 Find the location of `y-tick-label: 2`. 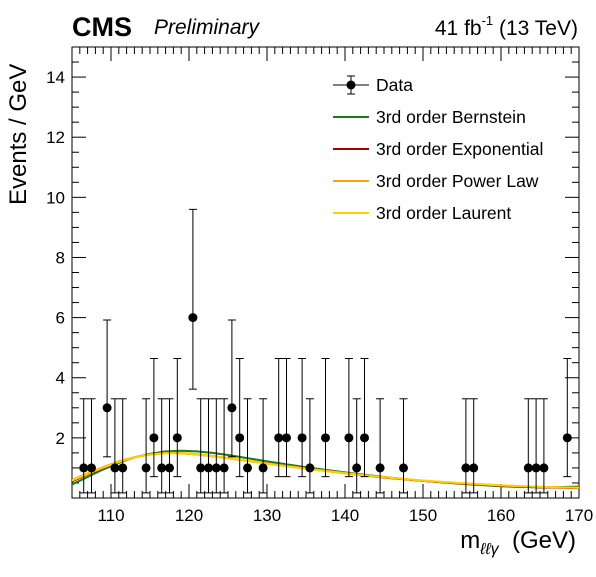

y-tick-label: 2 is located at coordinates (60, 438).